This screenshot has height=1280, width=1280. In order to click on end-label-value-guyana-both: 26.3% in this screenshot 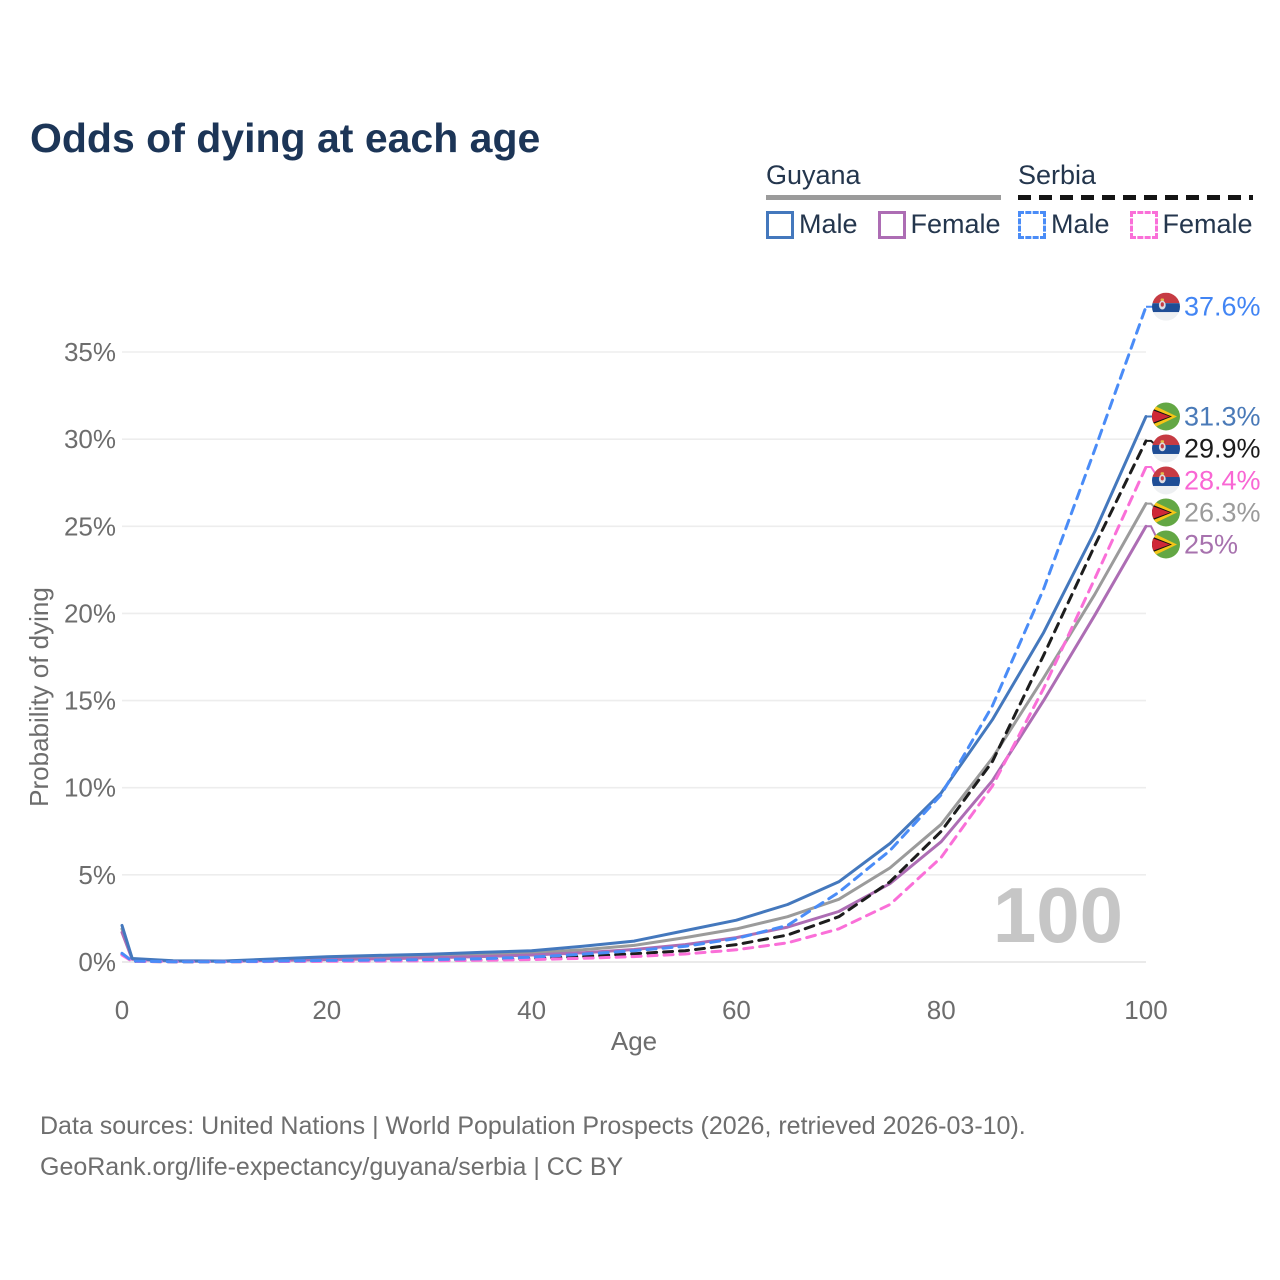, I will do `click(1222, 512)`.